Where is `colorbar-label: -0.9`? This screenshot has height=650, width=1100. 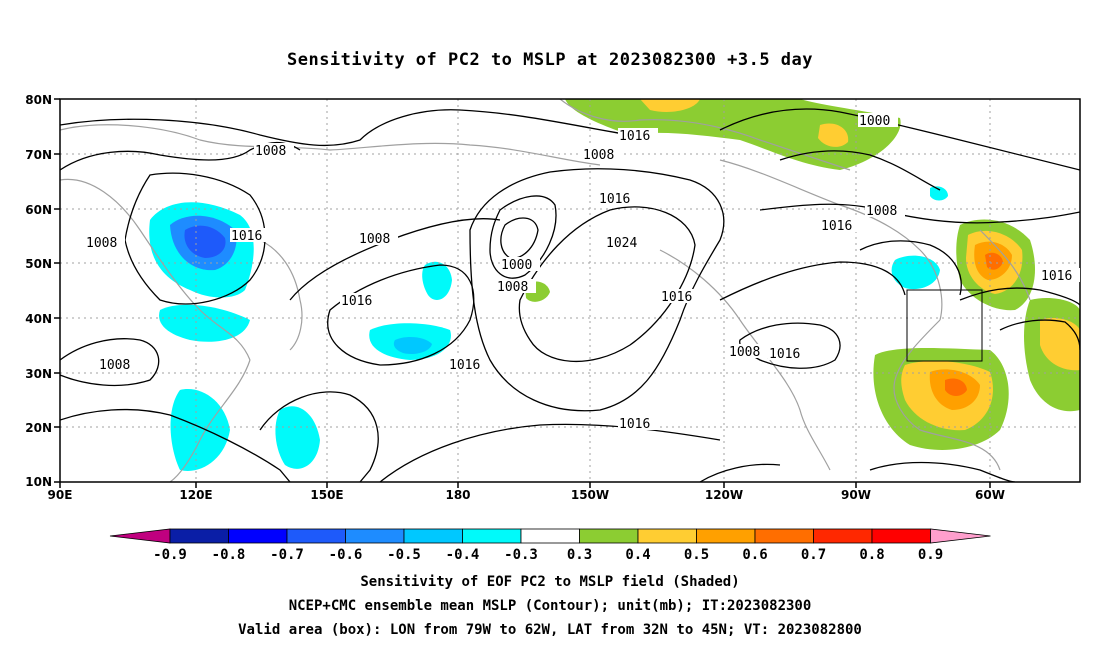
colorbar-label: -0.9 is located at coordinates (170, 555).